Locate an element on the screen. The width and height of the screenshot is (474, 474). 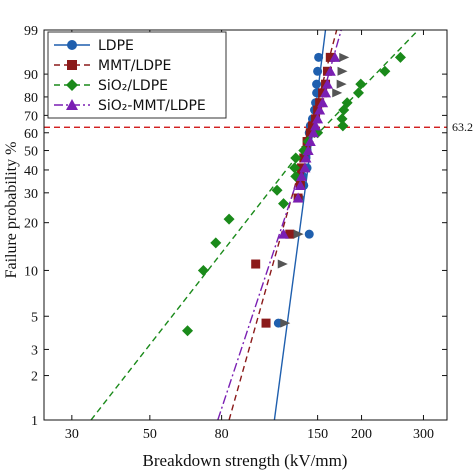
x-tick-label: 50 is located at coordinates (150, 434).